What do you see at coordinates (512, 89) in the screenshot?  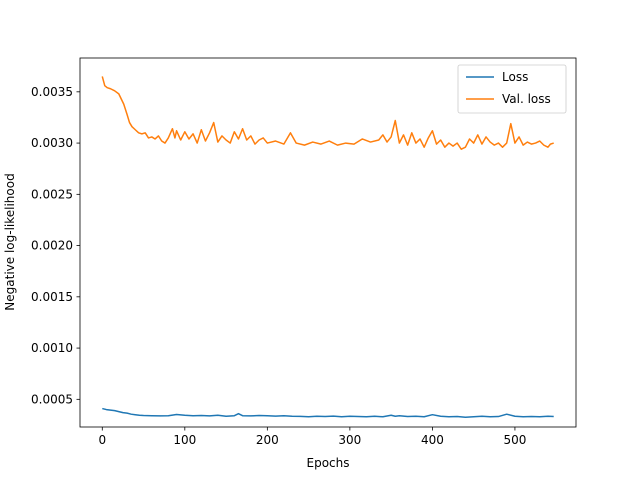 I see `legend: Loss Val. loss` at bounding box center [512, 89].